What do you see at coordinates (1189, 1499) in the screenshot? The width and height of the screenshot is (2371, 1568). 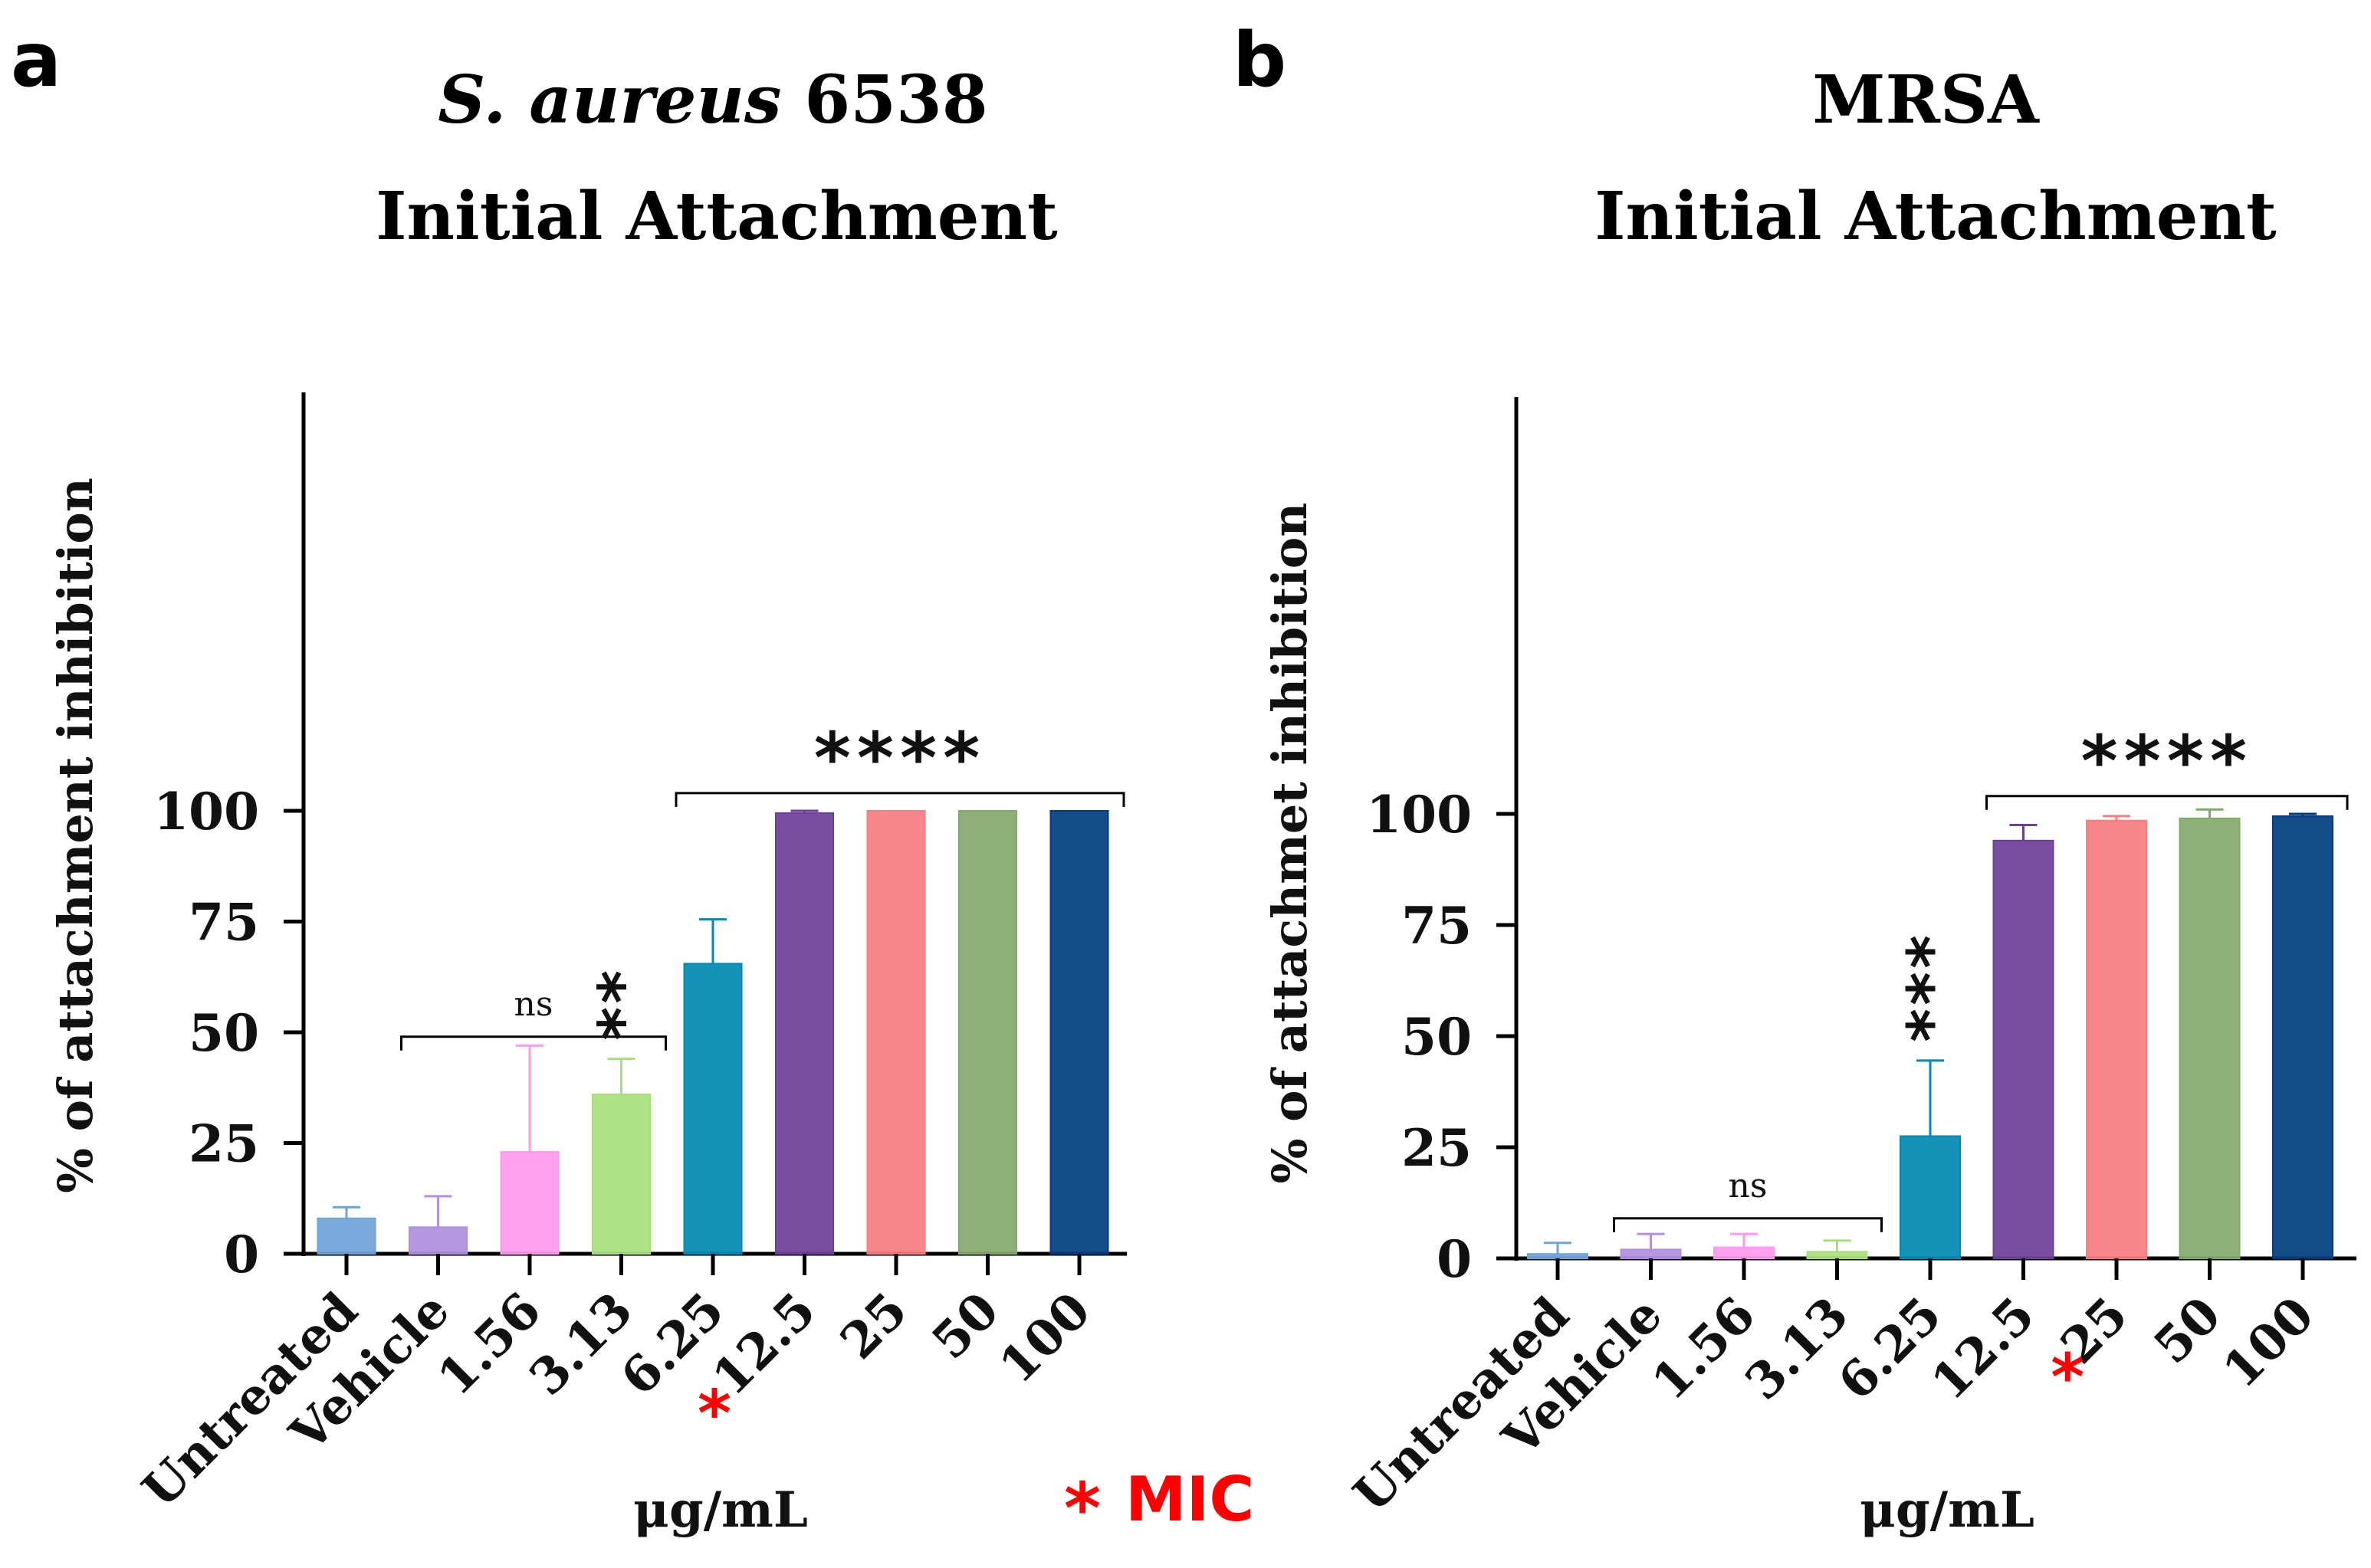 I see `mic-legend-label: MIC` at bounding box center [1189, 1499].